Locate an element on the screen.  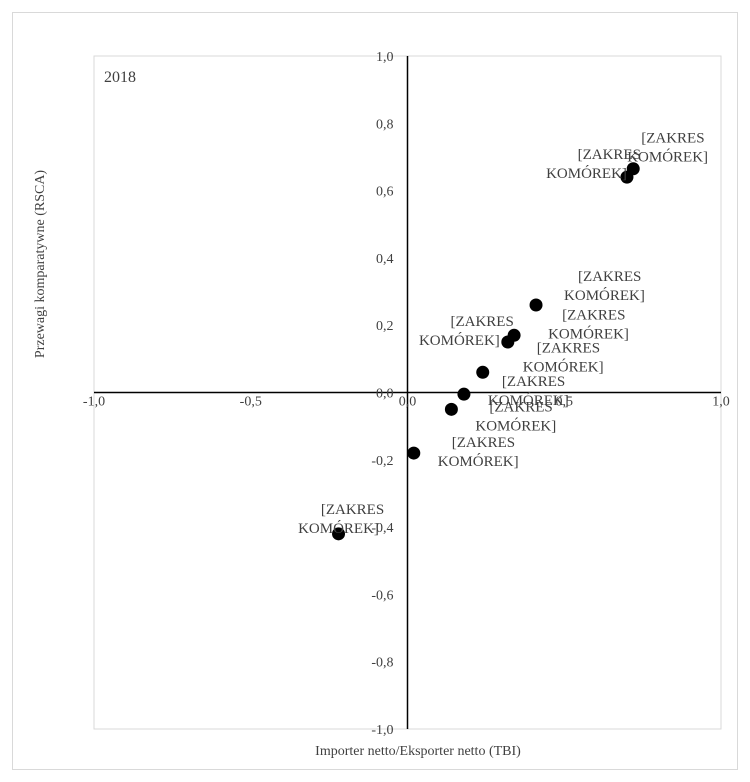
y-axis-title: Przewagi komparatywne (RSCA) is located at coordinates (40, 264).